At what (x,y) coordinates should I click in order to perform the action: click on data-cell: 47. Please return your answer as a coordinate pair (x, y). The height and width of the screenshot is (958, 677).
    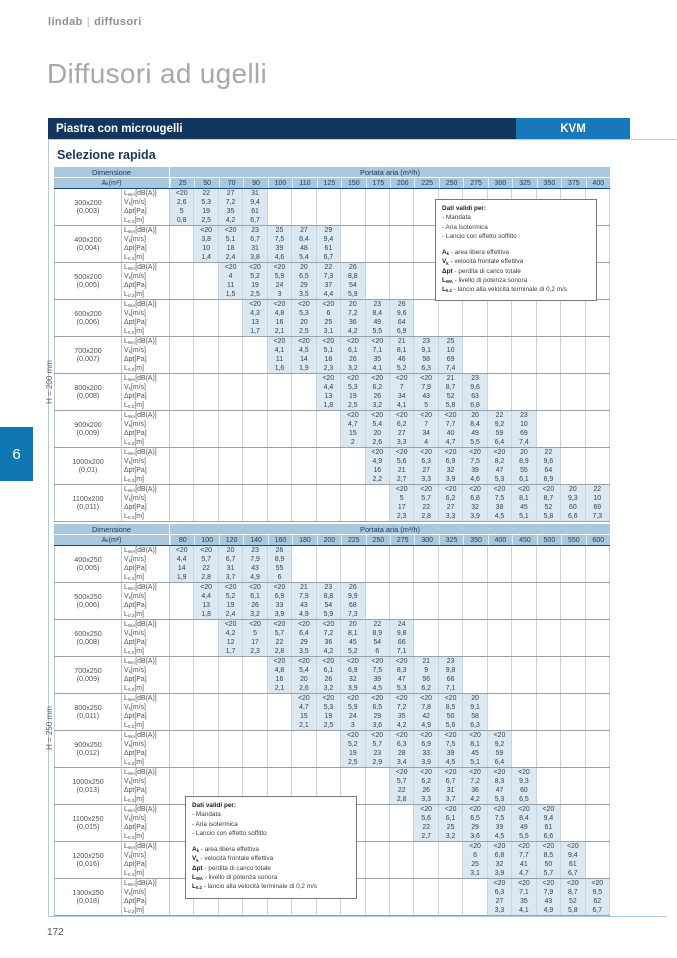
    Looking at the image, I should click on (500, 790).